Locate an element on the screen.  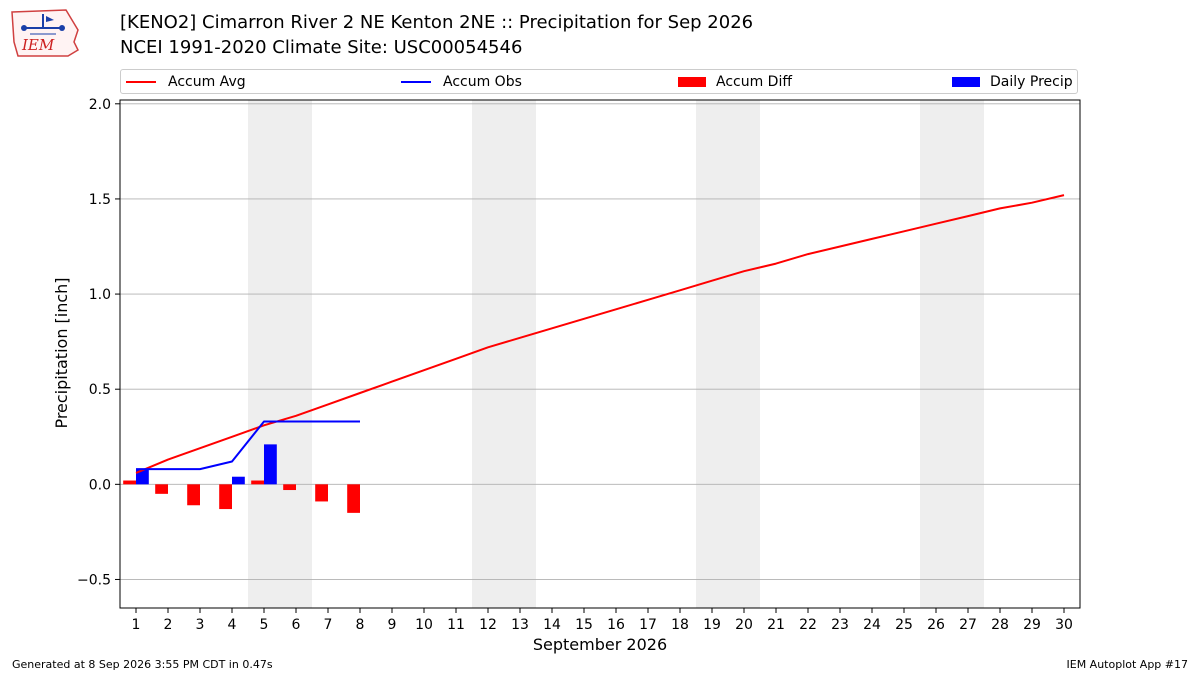
legend-item-accum-avg: Accum Avg is located at coordinates (186, 82).